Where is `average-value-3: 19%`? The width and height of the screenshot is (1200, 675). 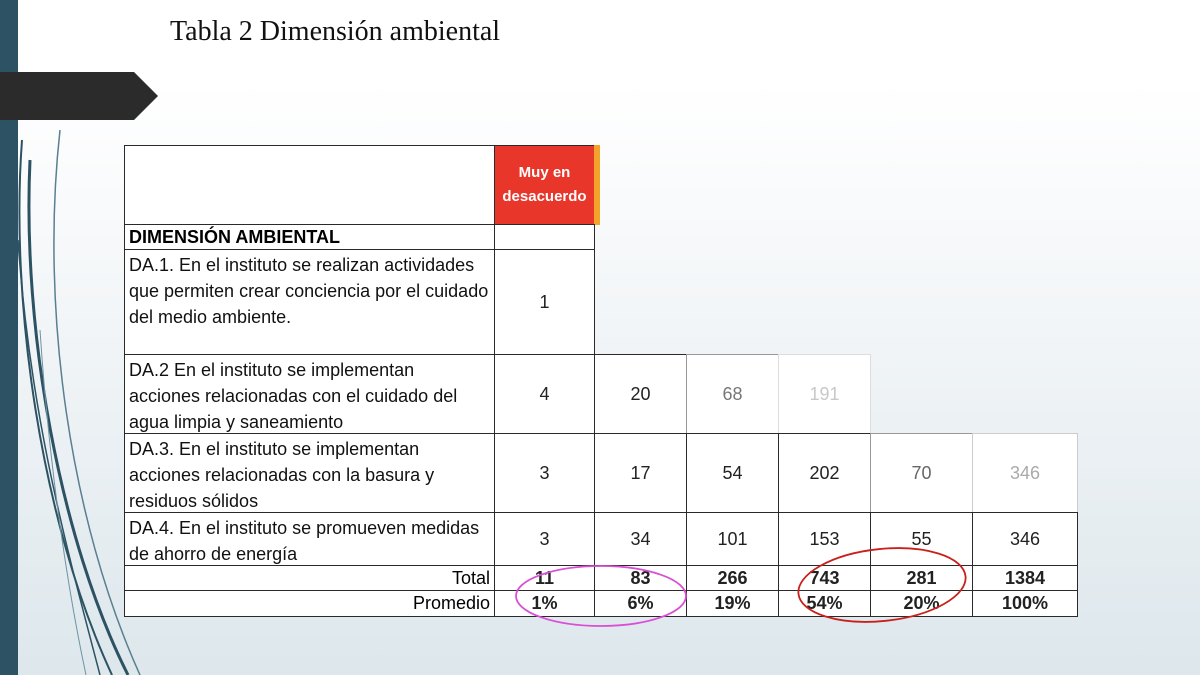
average-value-3: 19% is located at coordinates (732, 603).